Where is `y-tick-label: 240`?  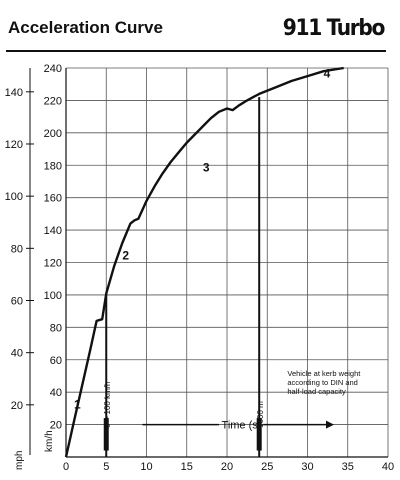
y-tick-label: 240 is located at coordinates (53, 69).